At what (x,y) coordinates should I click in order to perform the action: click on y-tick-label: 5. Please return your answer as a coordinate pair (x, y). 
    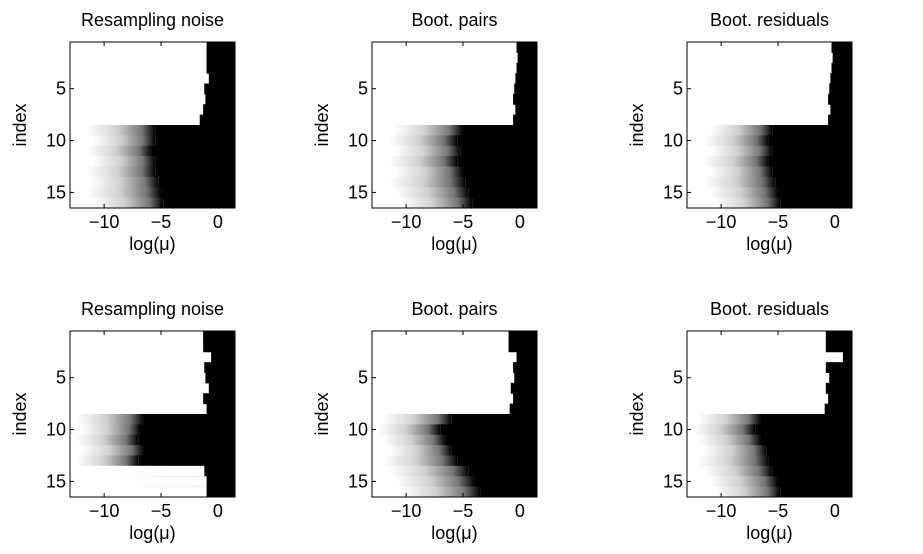
    Looking at the image, I should click on (363, 89).